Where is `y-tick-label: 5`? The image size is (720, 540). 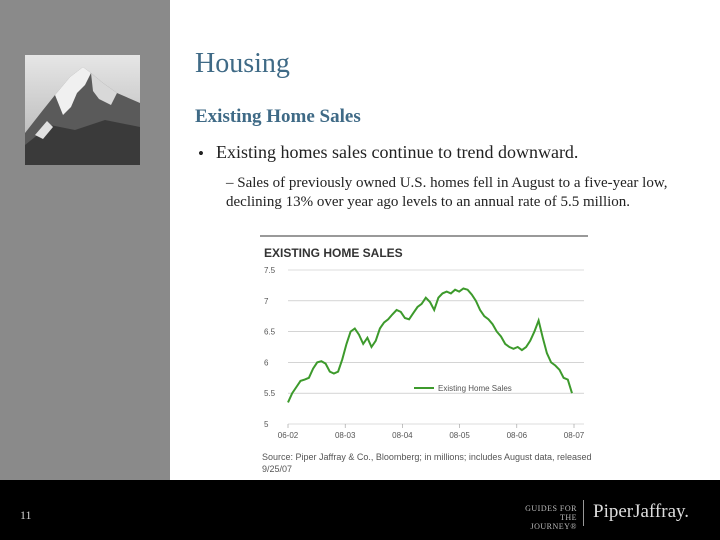
y-tick-label: 5 is located at coordinates (266, 424).